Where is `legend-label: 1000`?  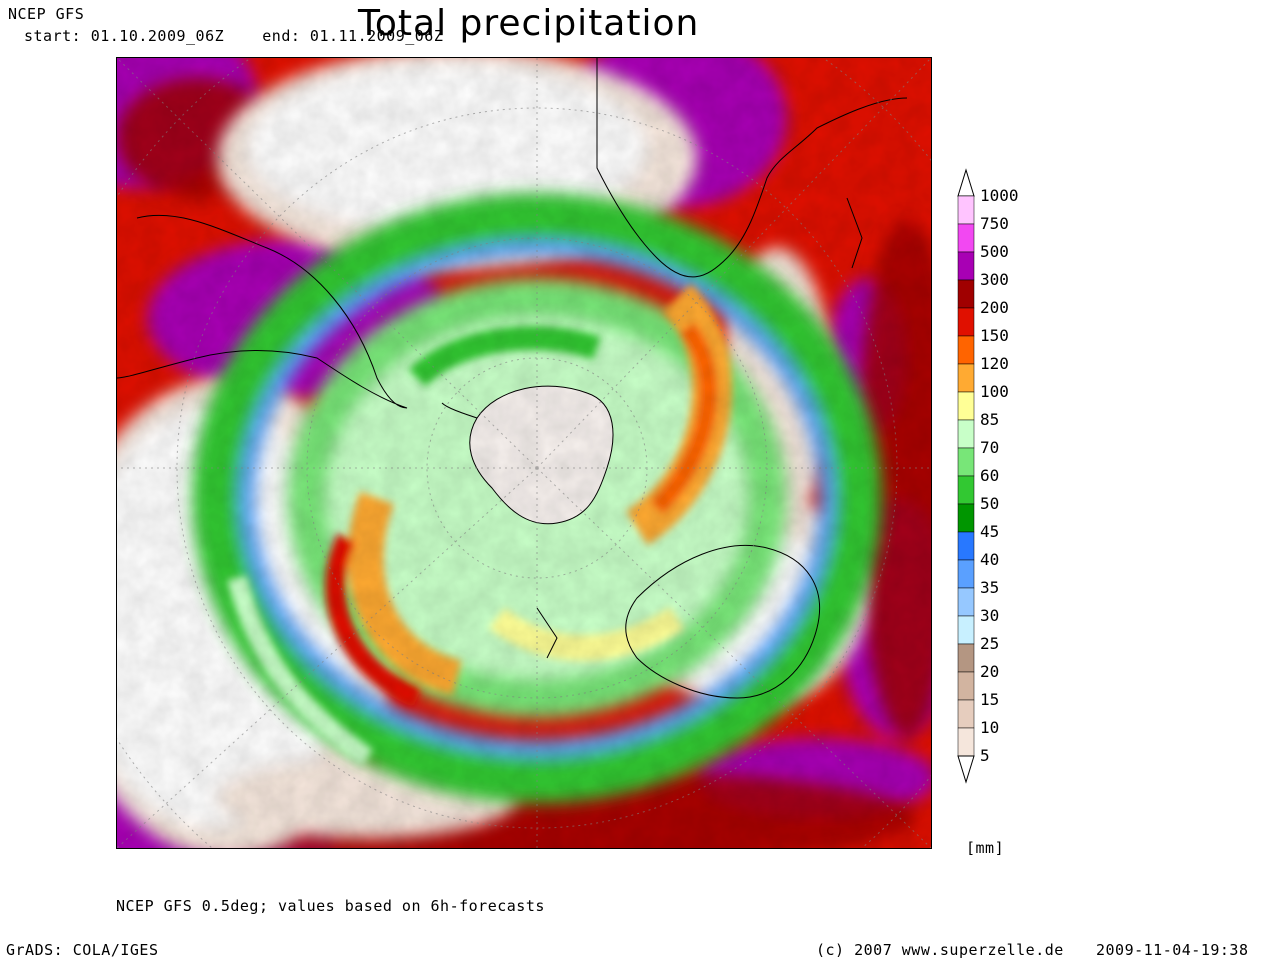 legend-label: 1000 is located at coordinates (999, 195).